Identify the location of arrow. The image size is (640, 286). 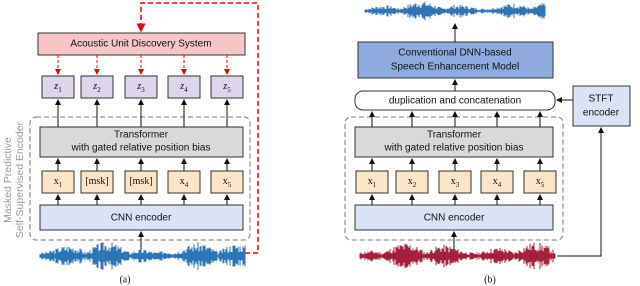
(580, 192).